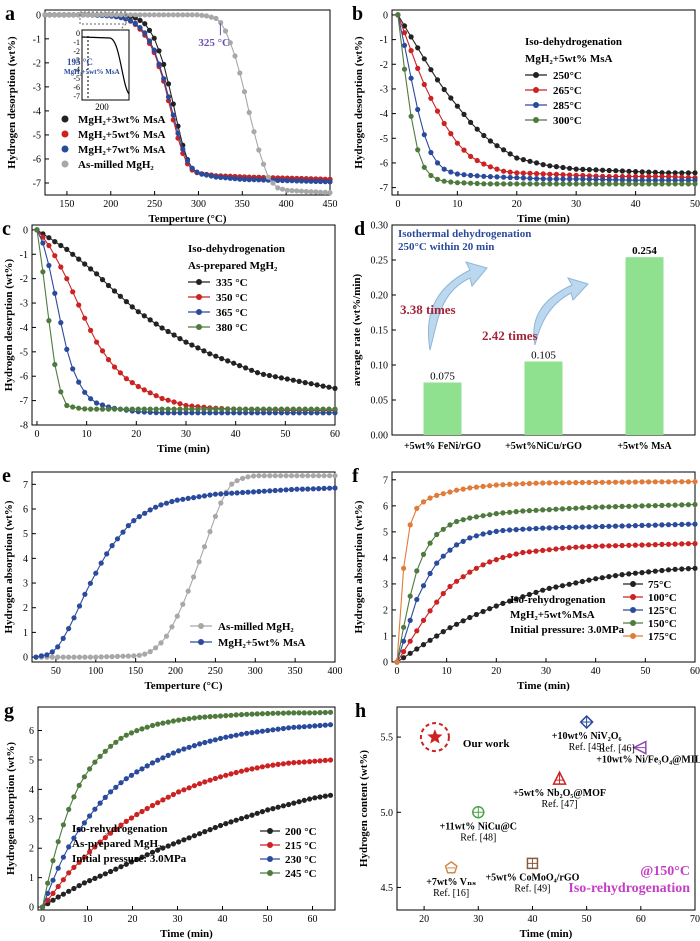  What do you see at coordinates (120, 829) in the screenshot?
I see `legend-title: Iso-rehydrogenation` at bounding box center [120, 829].